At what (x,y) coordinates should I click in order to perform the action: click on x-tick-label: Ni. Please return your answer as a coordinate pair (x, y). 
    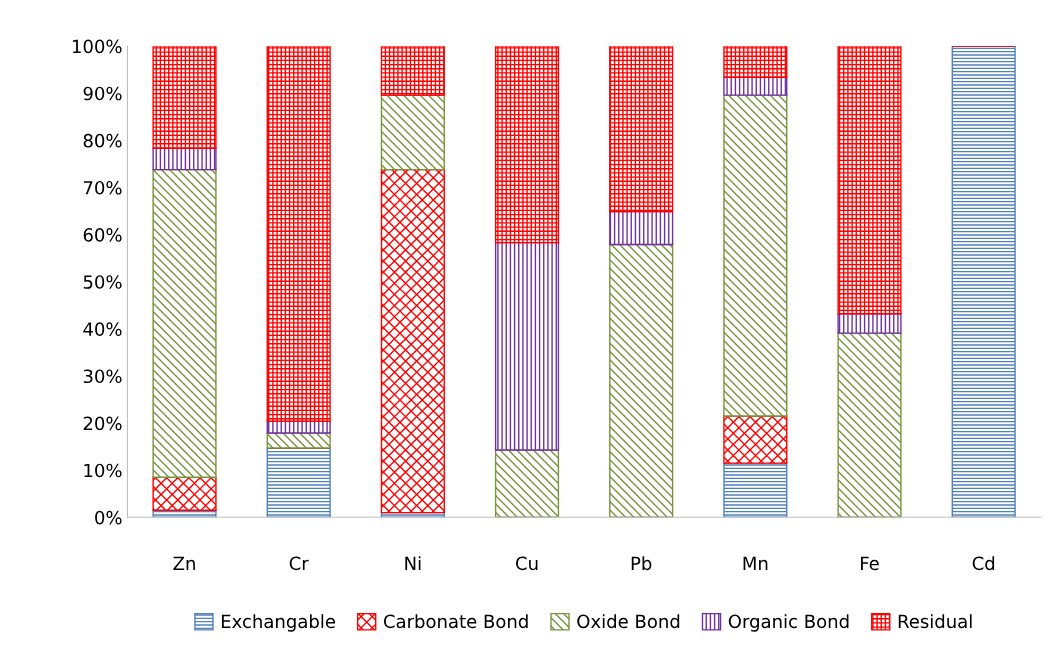
    Looking at the image, I should click on (413, 563).